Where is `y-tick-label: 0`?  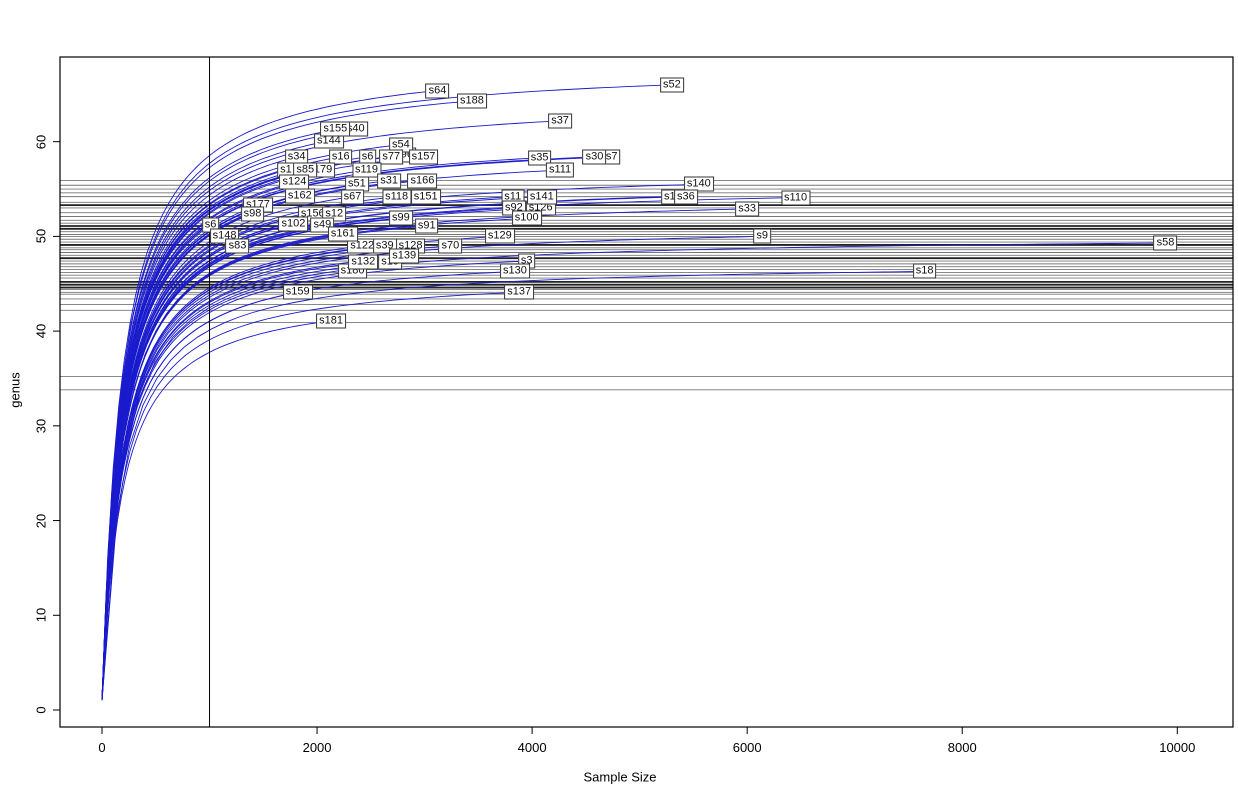 y-tick-label: 0 is located at coordinates (41, 710).